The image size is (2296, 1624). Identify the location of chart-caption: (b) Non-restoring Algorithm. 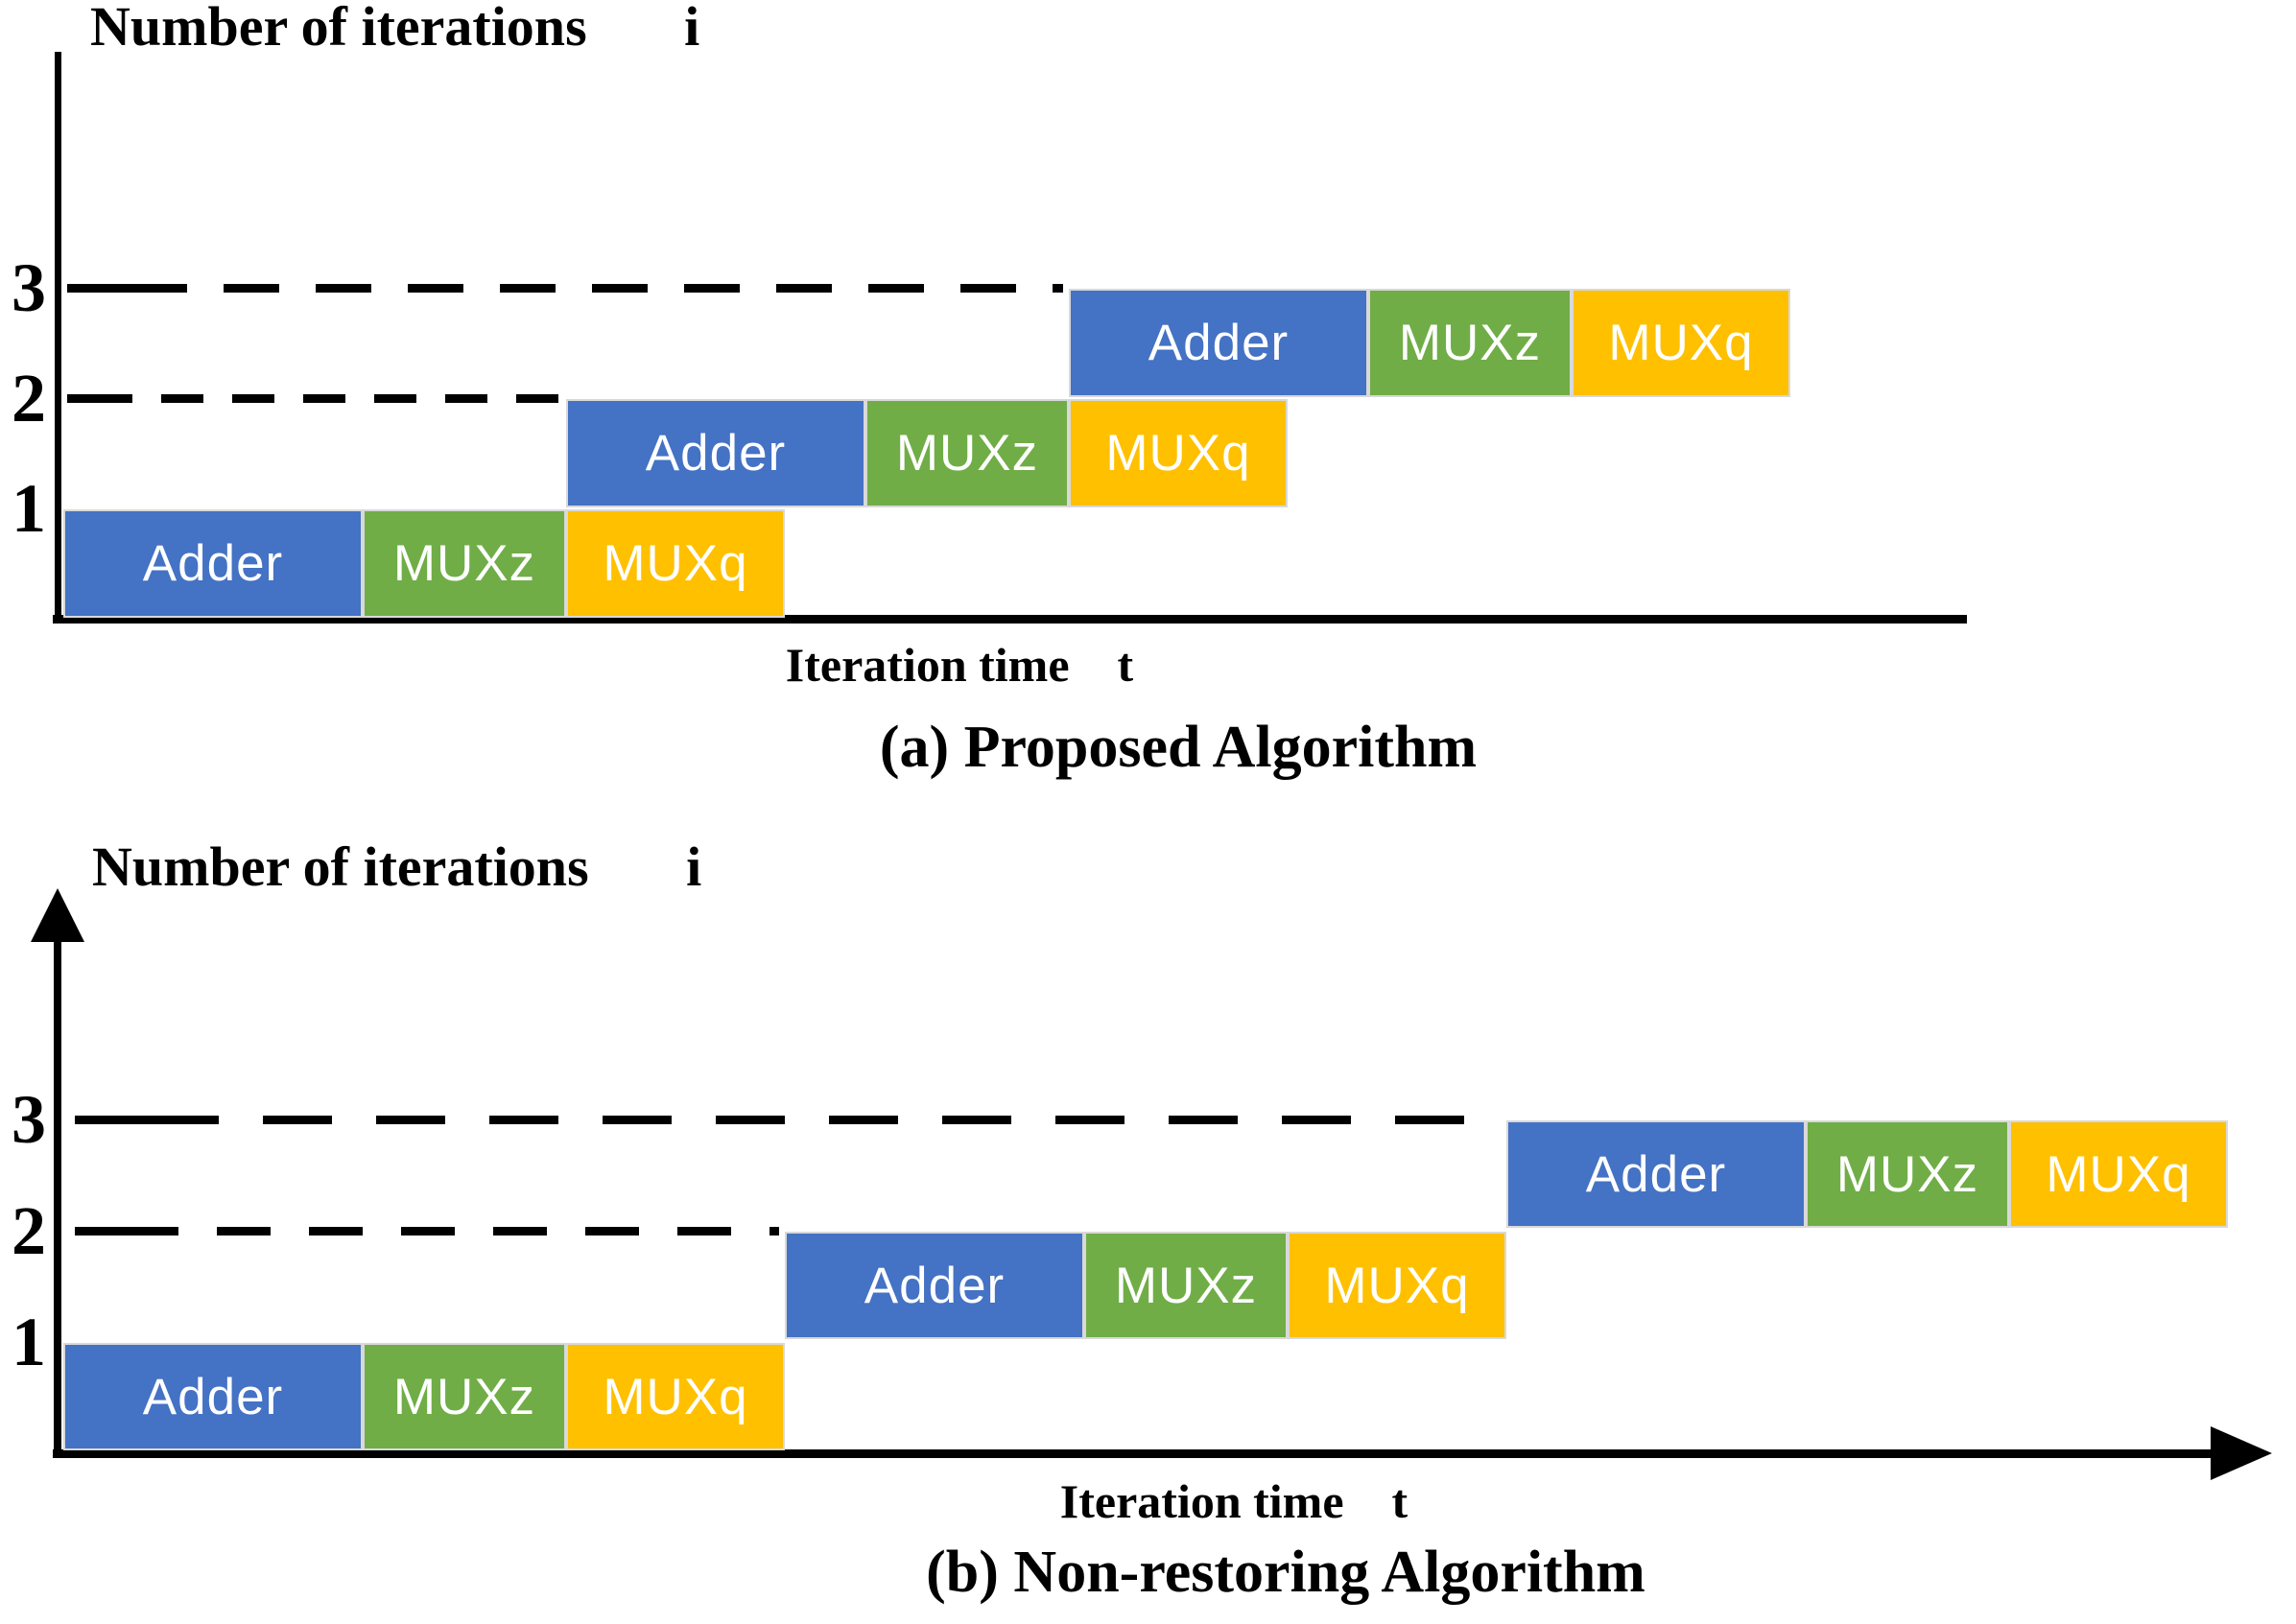
(1285, 1572).